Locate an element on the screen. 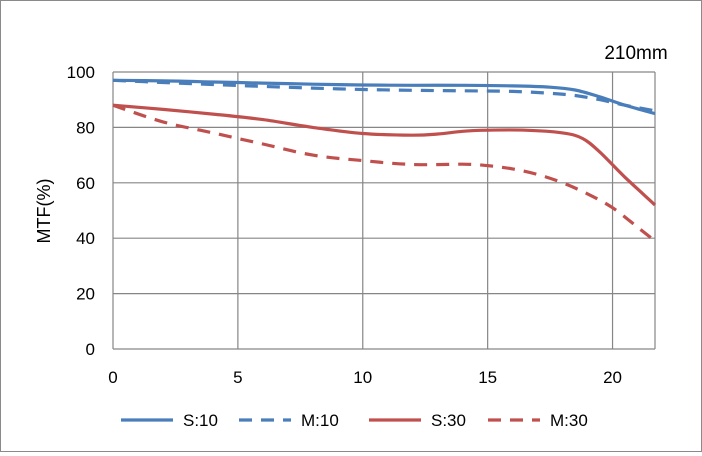 Image resolution: width=702 pixels, height=456 pixels. legend-label: M:10 is located at coordinates (320, 420).